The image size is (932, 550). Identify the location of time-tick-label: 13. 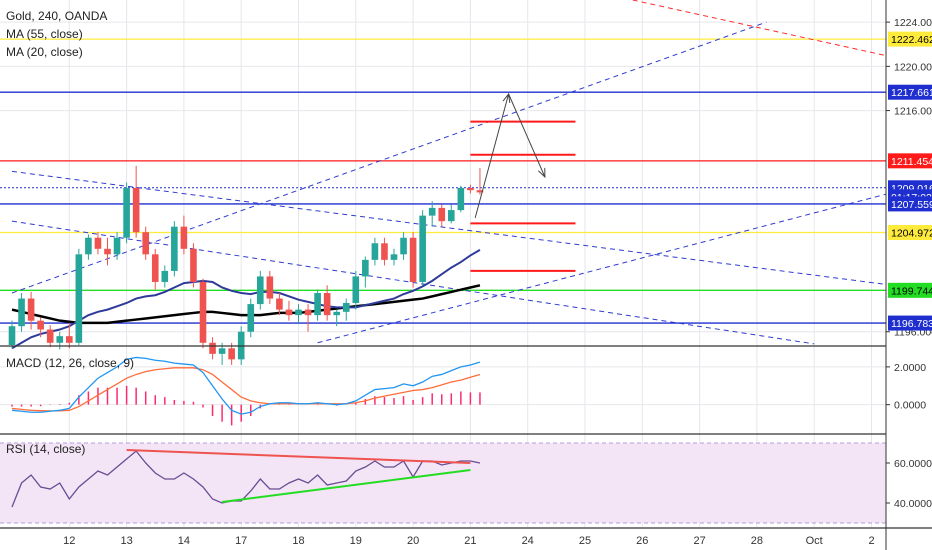
(126, 541).